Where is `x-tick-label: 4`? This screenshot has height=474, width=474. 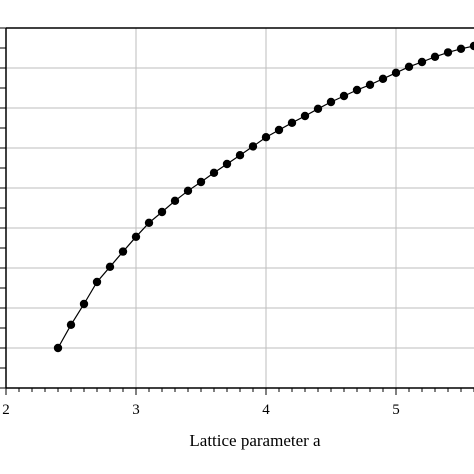 x-tick-label: 4 is located at coordinates (266, 410).